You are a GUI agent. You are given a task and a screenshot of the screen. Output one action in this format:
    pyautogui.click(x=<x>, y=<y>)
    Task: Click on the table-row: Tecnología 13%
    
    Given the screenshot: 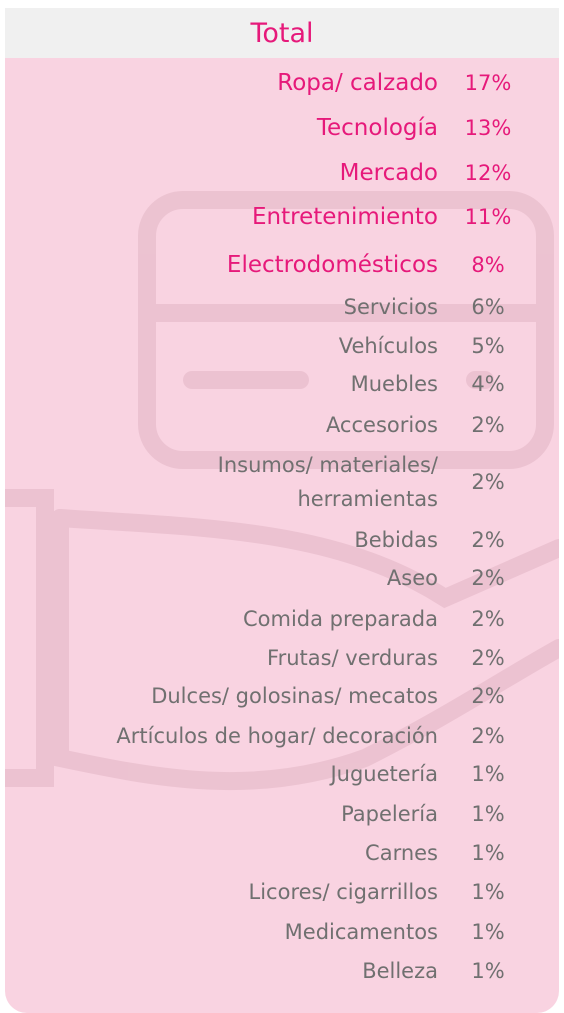 What is the action you would take?
    pyautogui.click(x=282, y=128)
    